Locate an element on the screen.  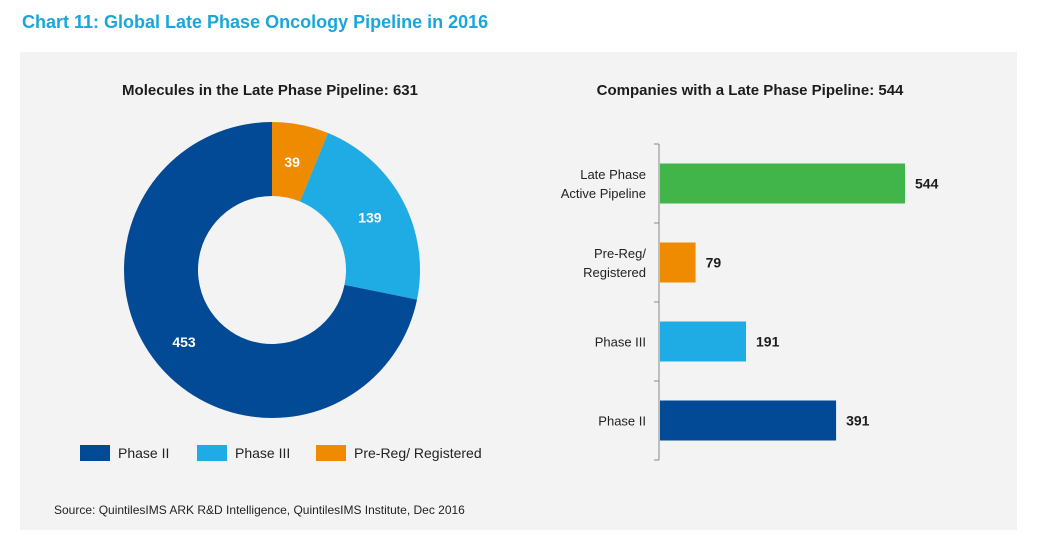
legend-pre-reg: Pre-Reg/ Registered is located at coordinates (399, 453).